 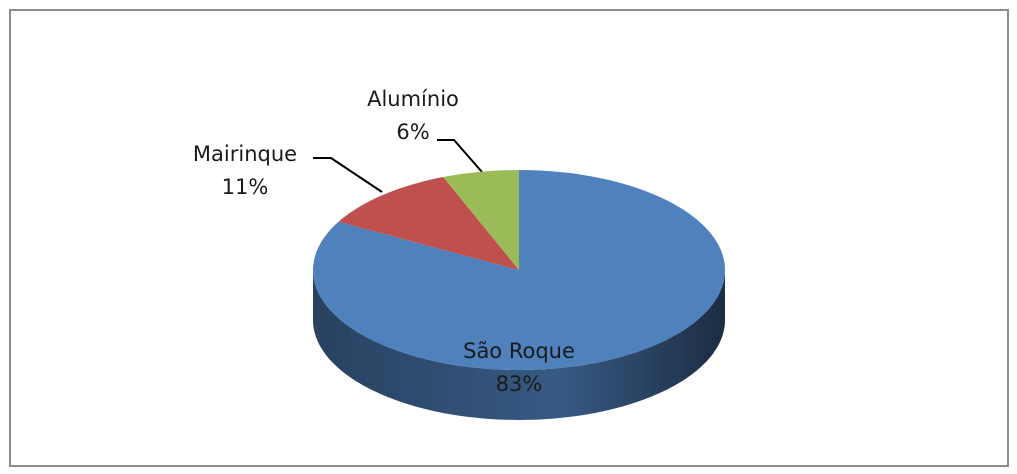 I want to click on category-label: Alumínio, so click(x=413, y=99).